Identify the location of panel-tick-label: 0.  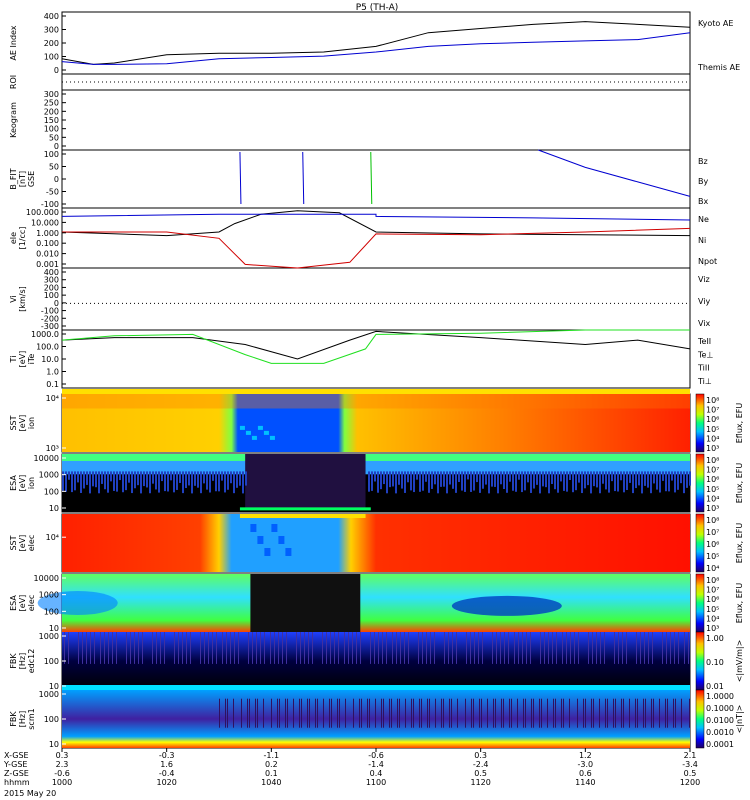
(56, 303).